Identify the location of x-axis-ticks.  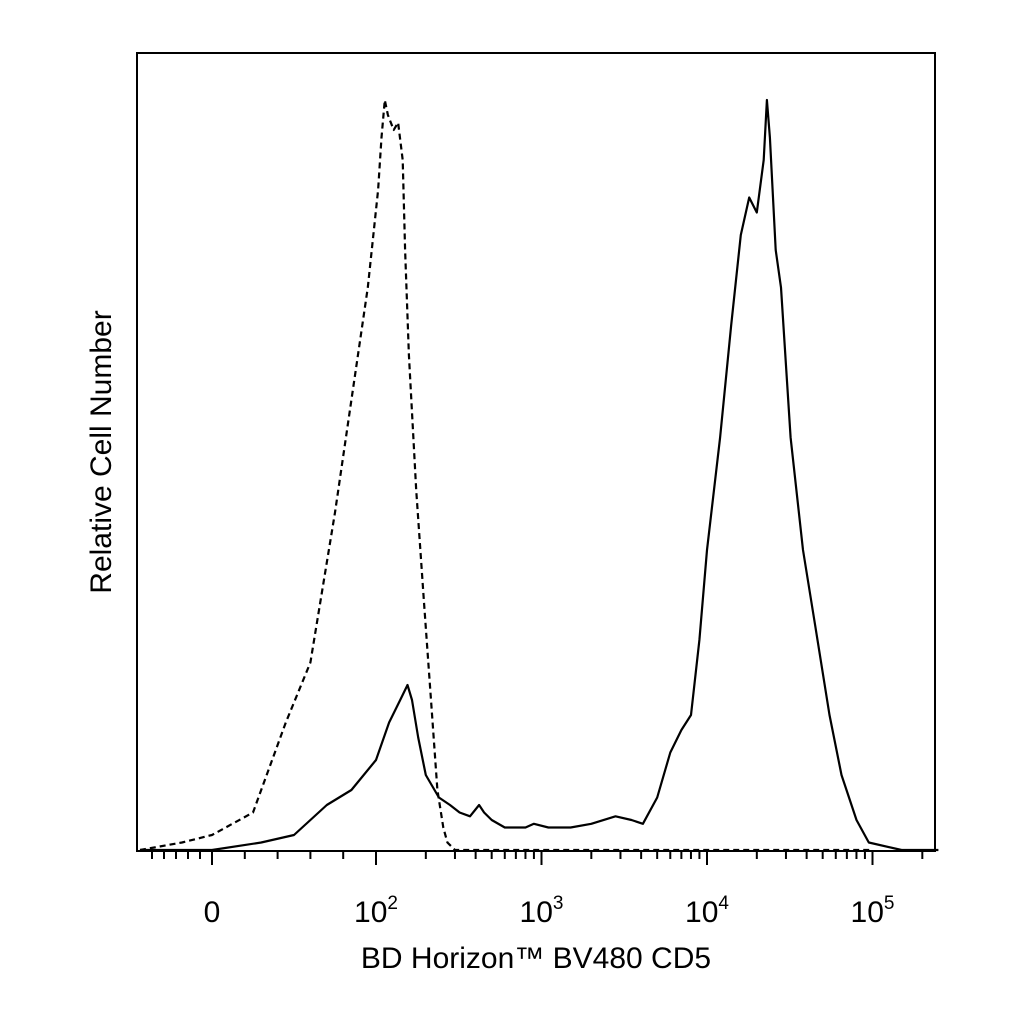
(537, 858).